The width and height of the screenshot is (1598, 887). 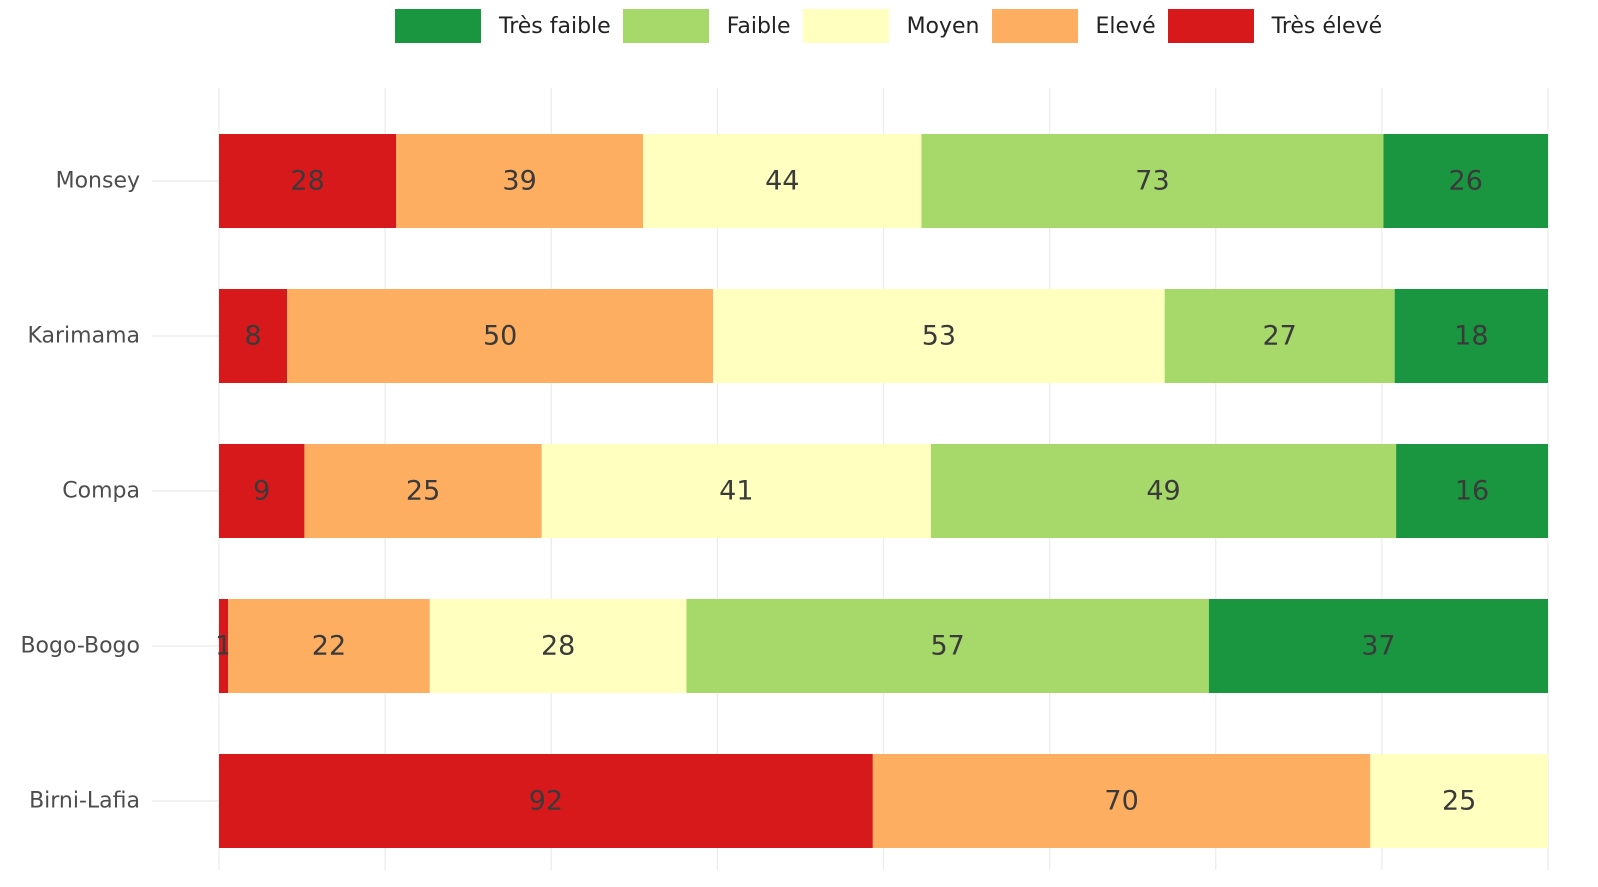 I want to click on category-labels: Monsey Karimama Compa Bogo-Bogo Birni-Lafia, so click(x=80, y=491).